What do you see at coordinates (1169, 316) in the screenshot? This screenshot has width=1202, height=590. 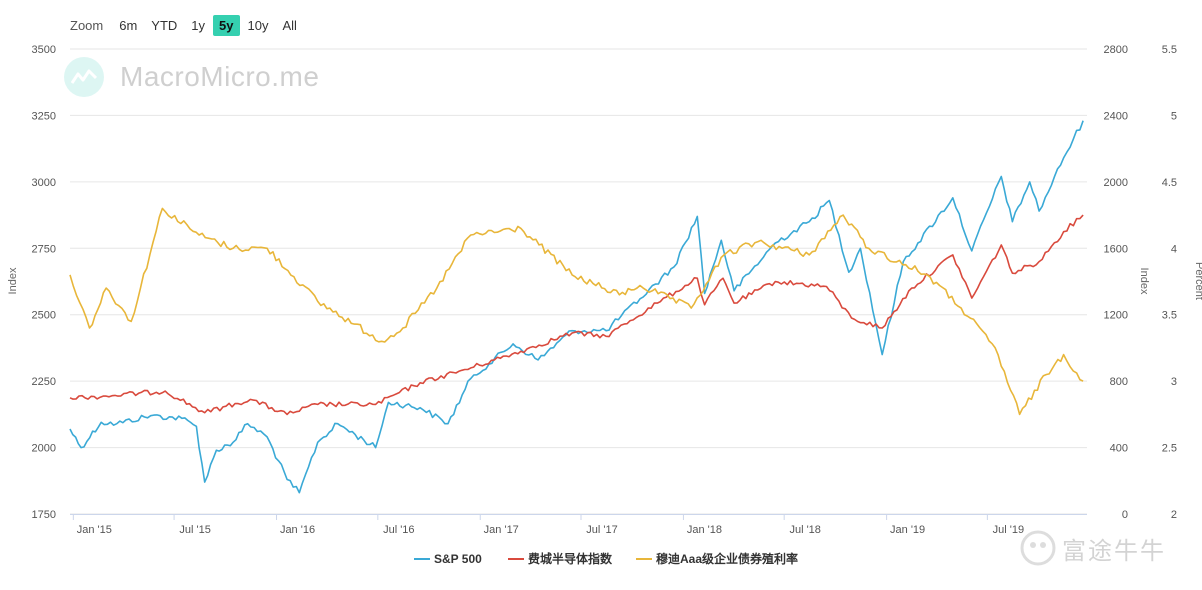 I see `right-percent-axis-tick-label: 3.5` at bounding box center [1169, 316].